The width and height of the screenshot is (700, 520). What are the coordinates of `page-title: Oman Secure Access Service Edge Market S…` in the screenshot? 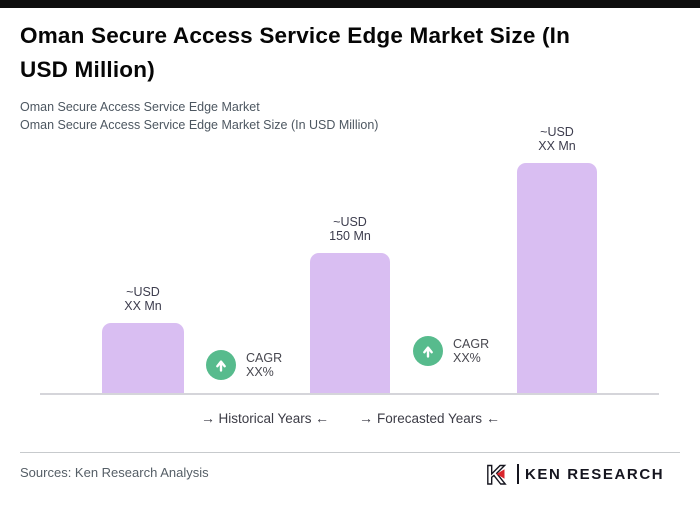 It's located at (350, 53).